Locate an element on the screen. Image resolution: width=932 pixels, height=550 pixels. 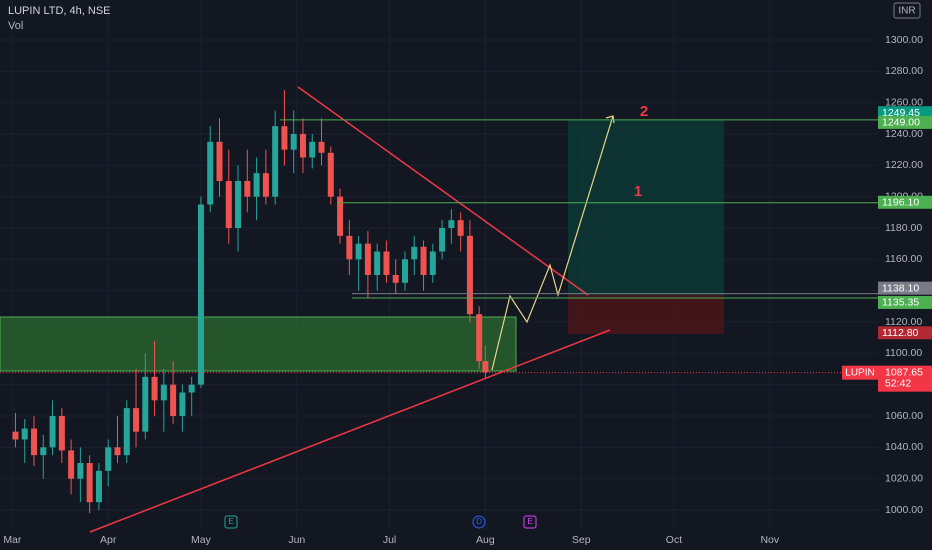
price-tag-label: 1112.80 is located at coordinates (900, 333).